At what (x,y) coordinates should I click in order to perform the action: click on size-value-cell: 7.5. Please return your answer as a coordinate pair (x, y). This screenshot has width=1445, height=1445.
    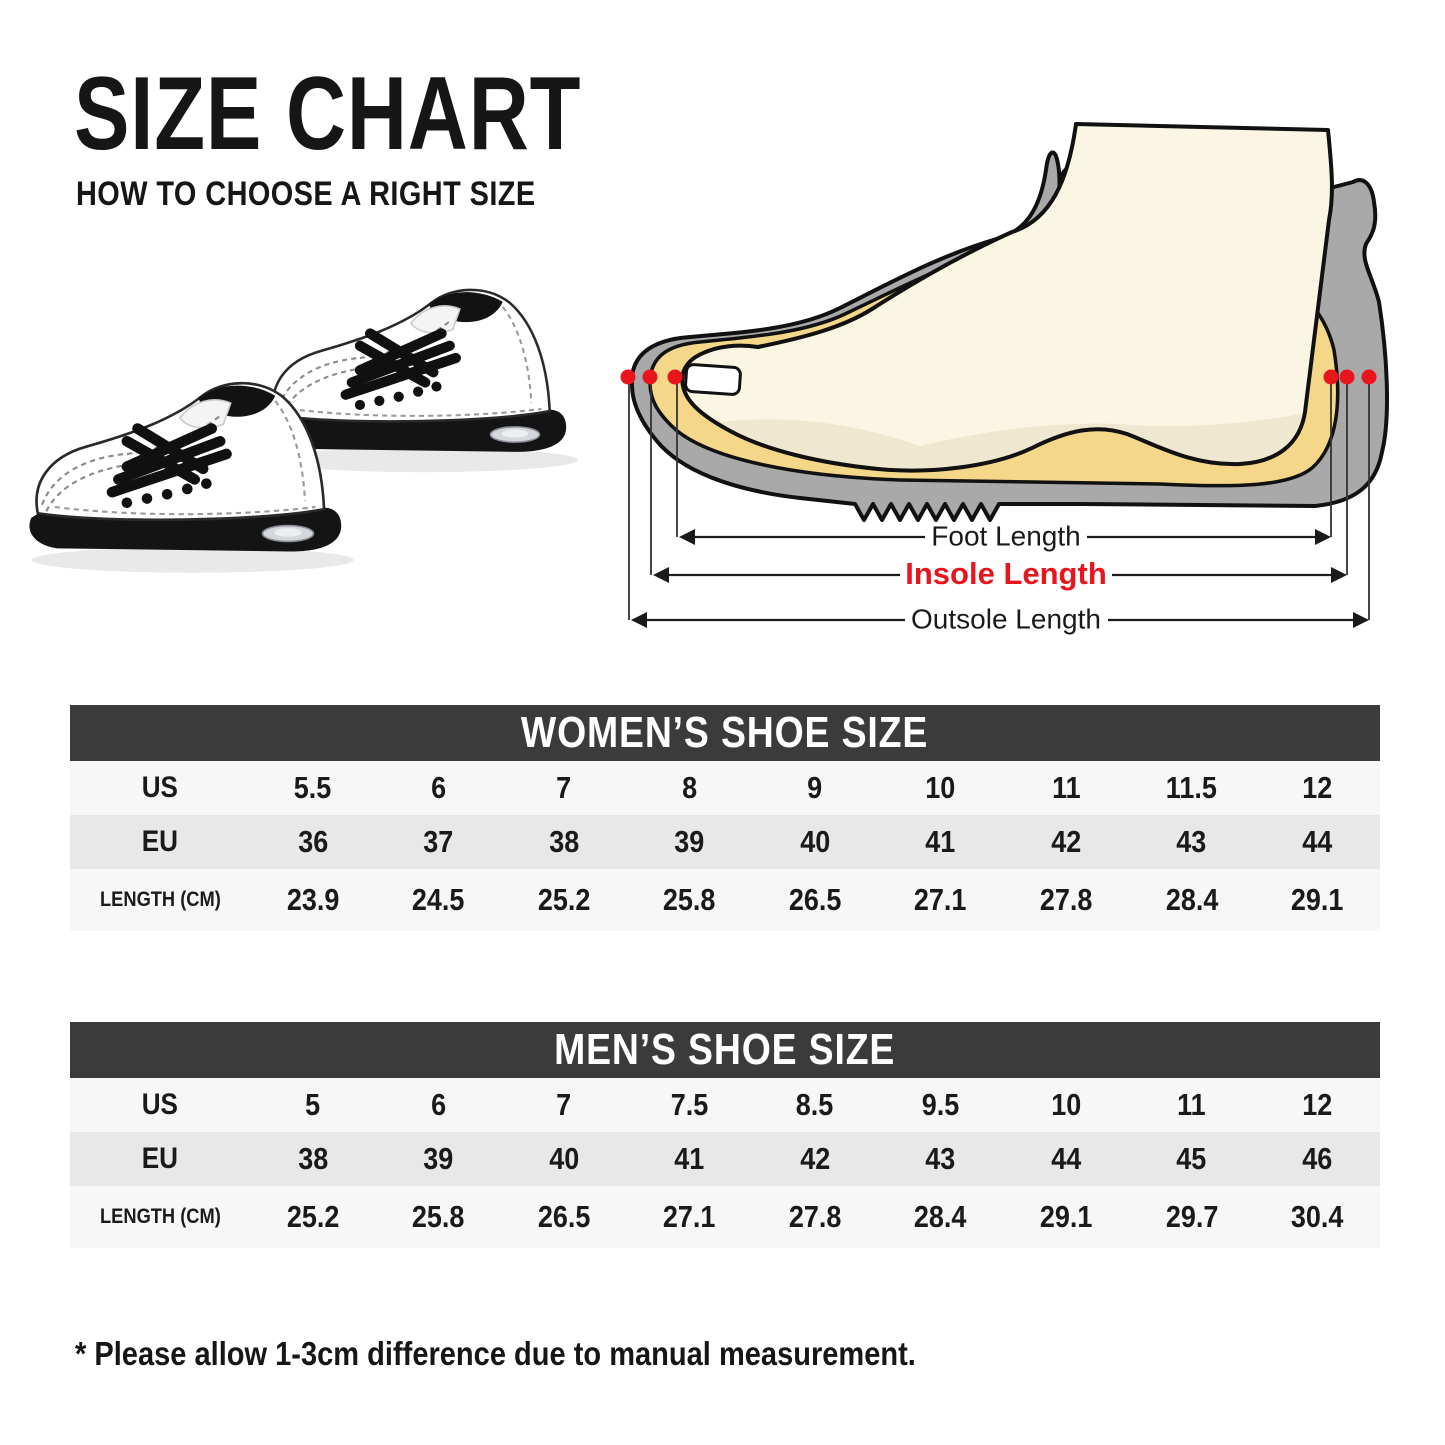
    Looking at the image, I should click on (689, 1104).